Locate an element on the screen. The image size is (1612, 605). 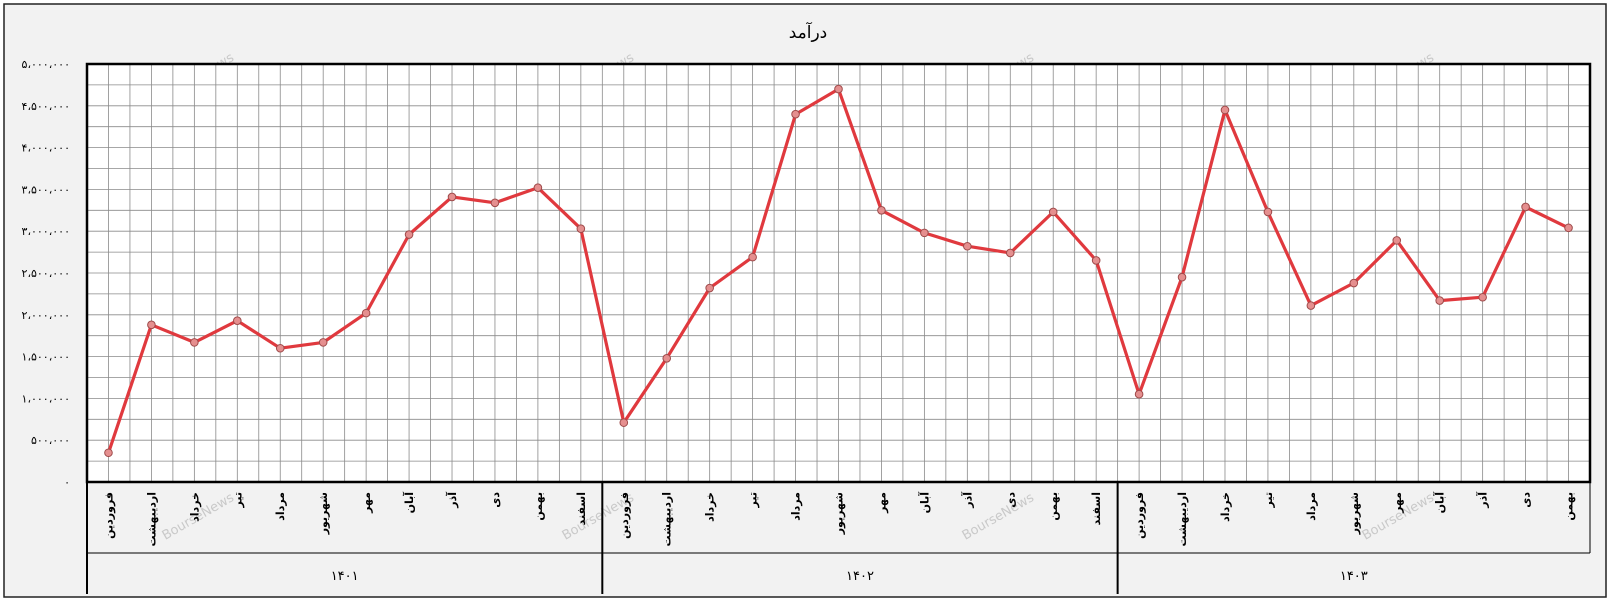
y-tick-label: ۲،۰۰۰،۰۰۰ is located at coordinates (46, 315).